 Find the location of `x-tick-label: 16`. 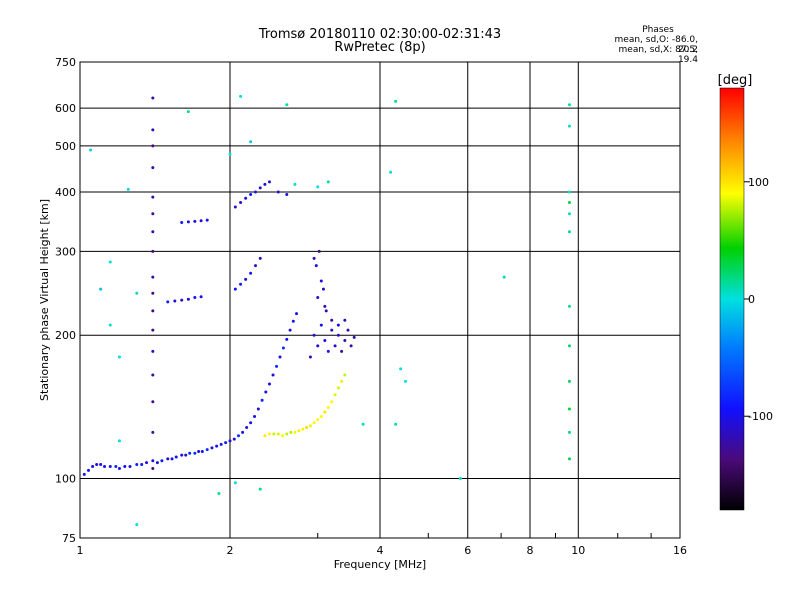

x-tick-label: 16 is located at coordinates (680, 550).